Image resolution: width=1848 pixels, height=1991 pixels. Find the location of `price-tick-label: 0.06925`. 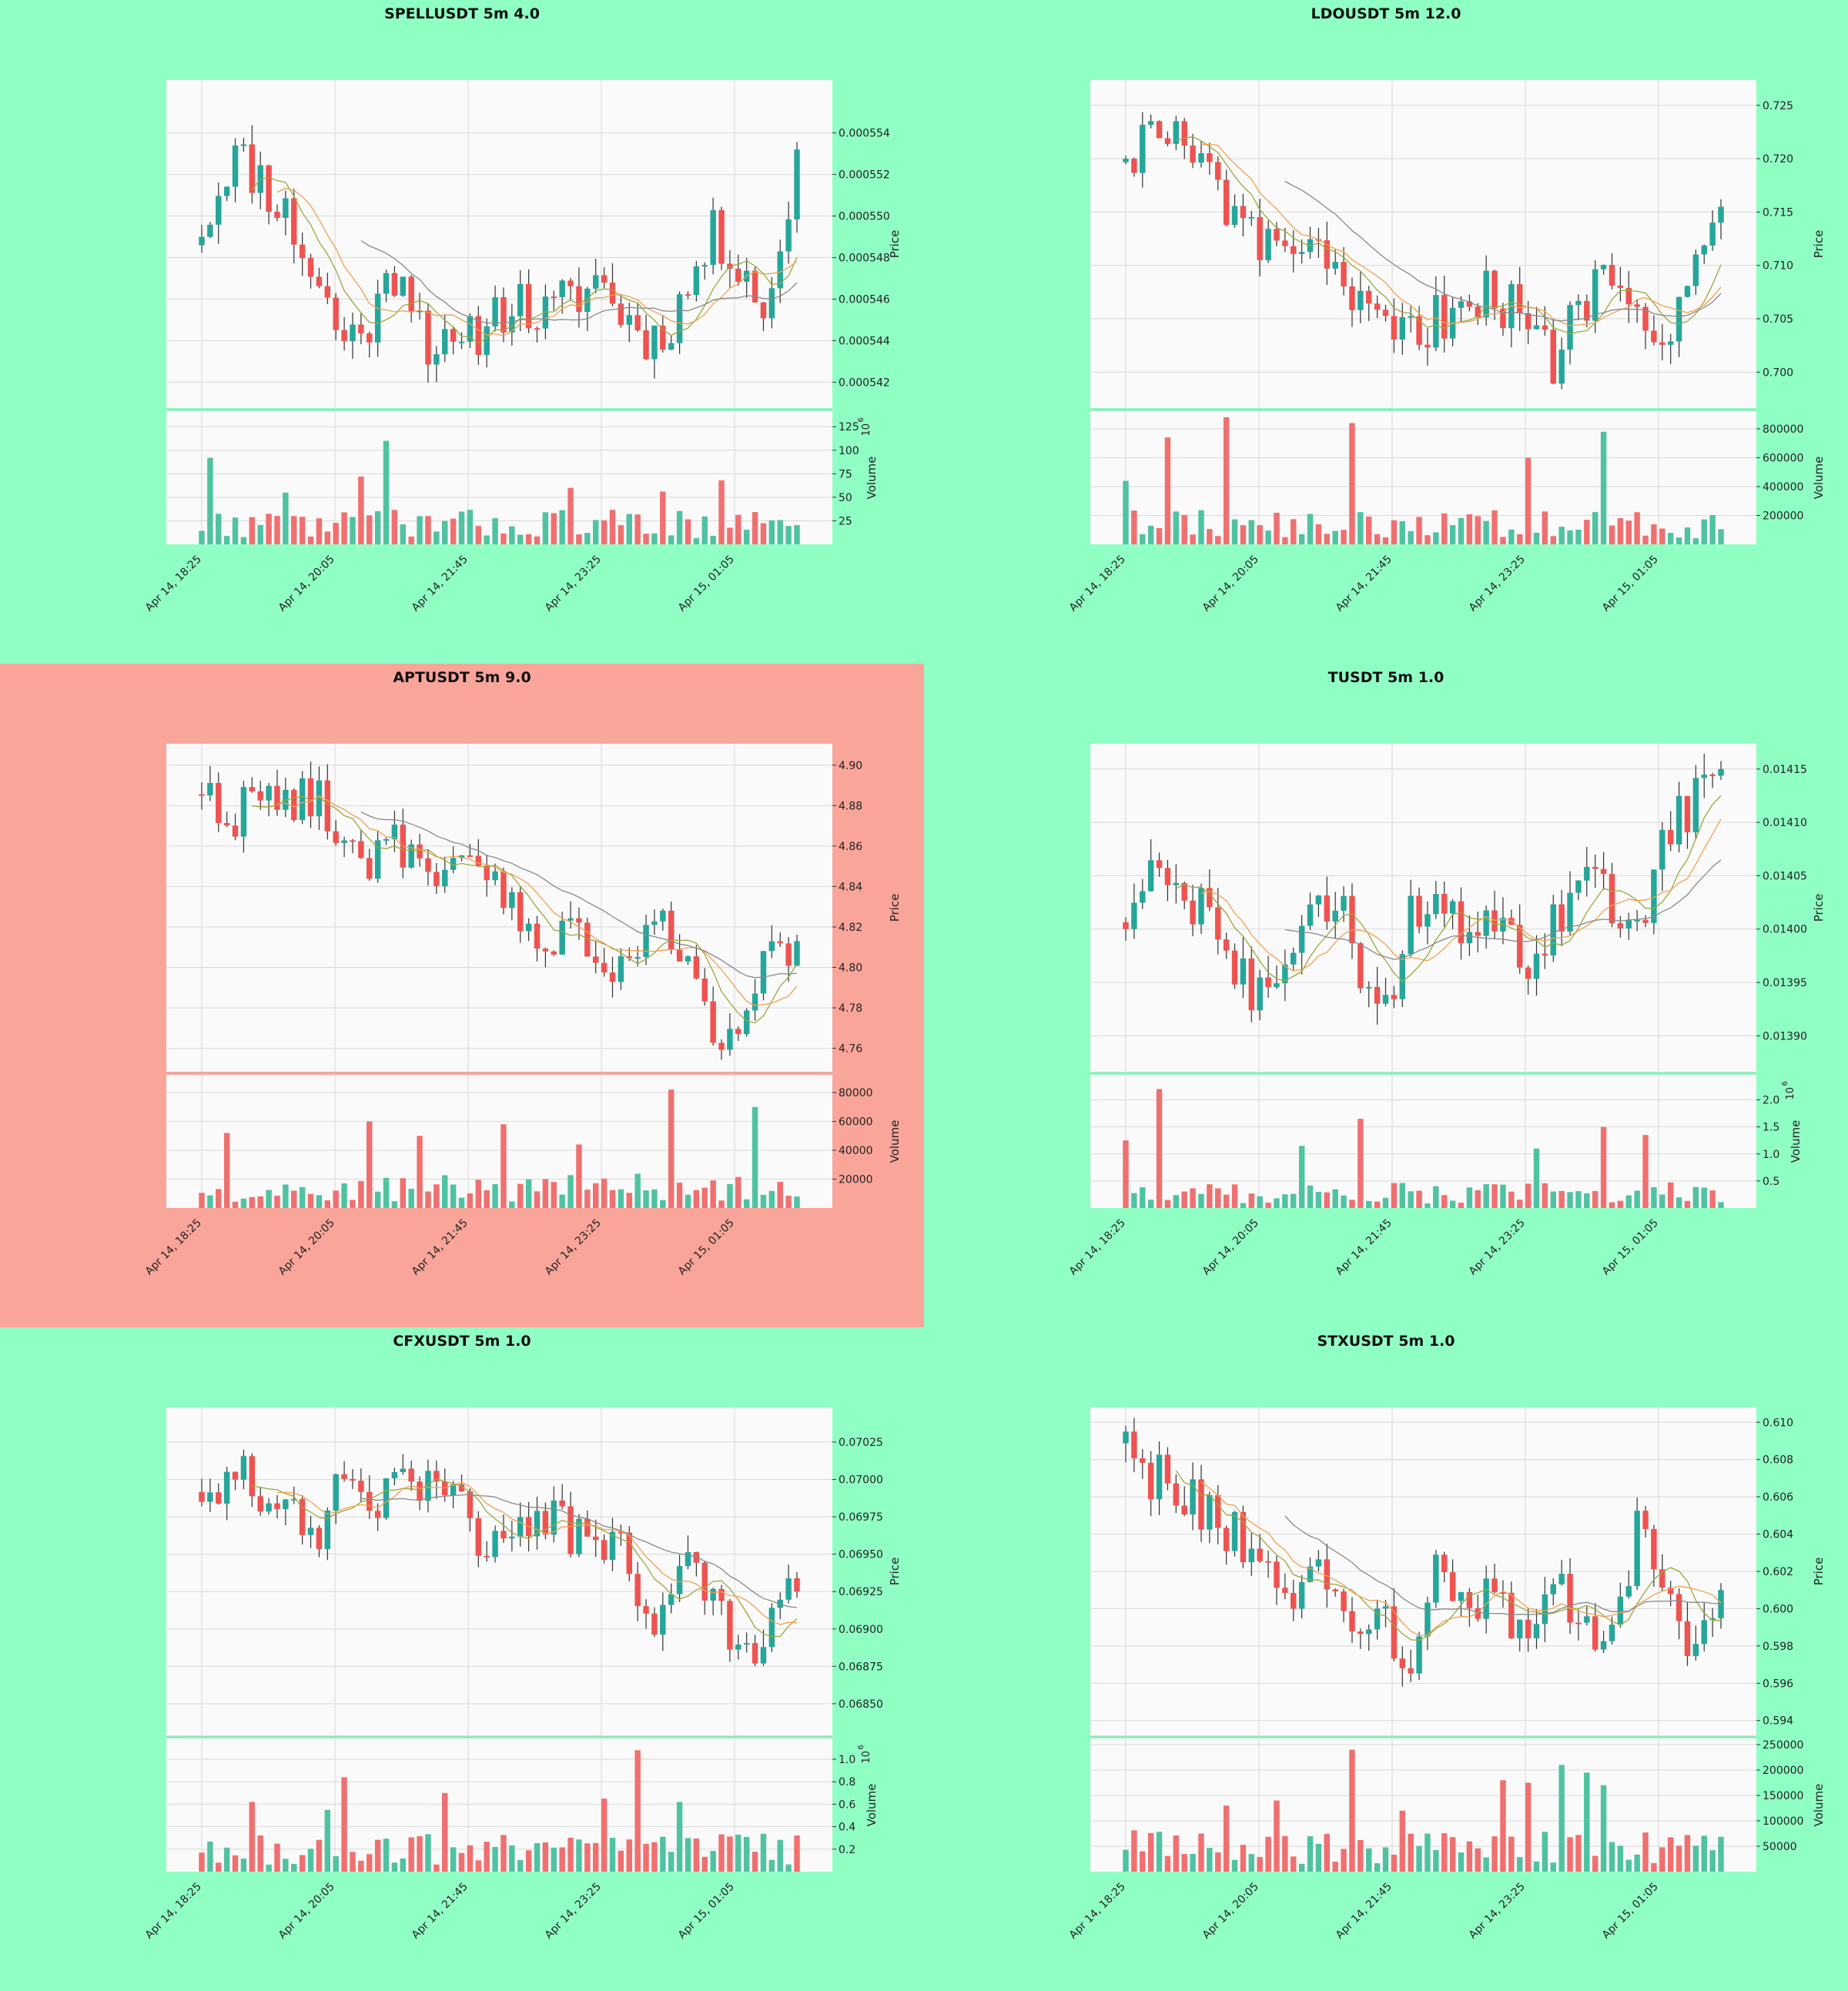

price-tick-label: 0.06925 is located at coordinates (861, 1592).